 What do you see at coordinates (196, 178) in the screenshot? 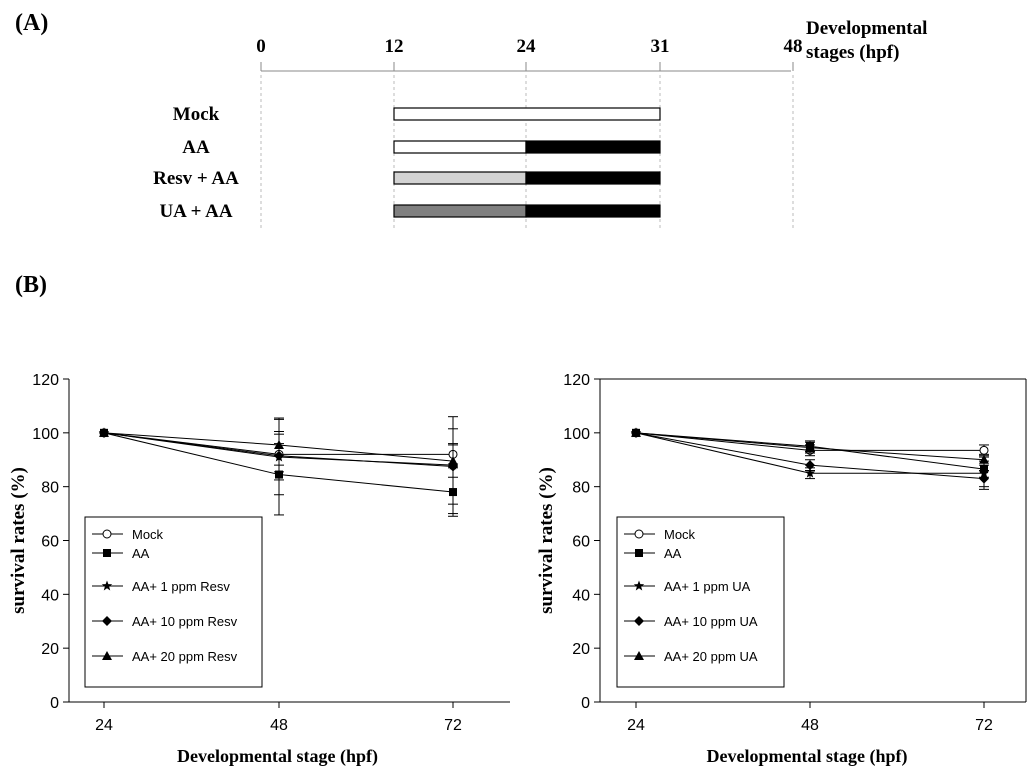
I see `timeline-row-label: Resv + AA` at bounding box center [196, 178].